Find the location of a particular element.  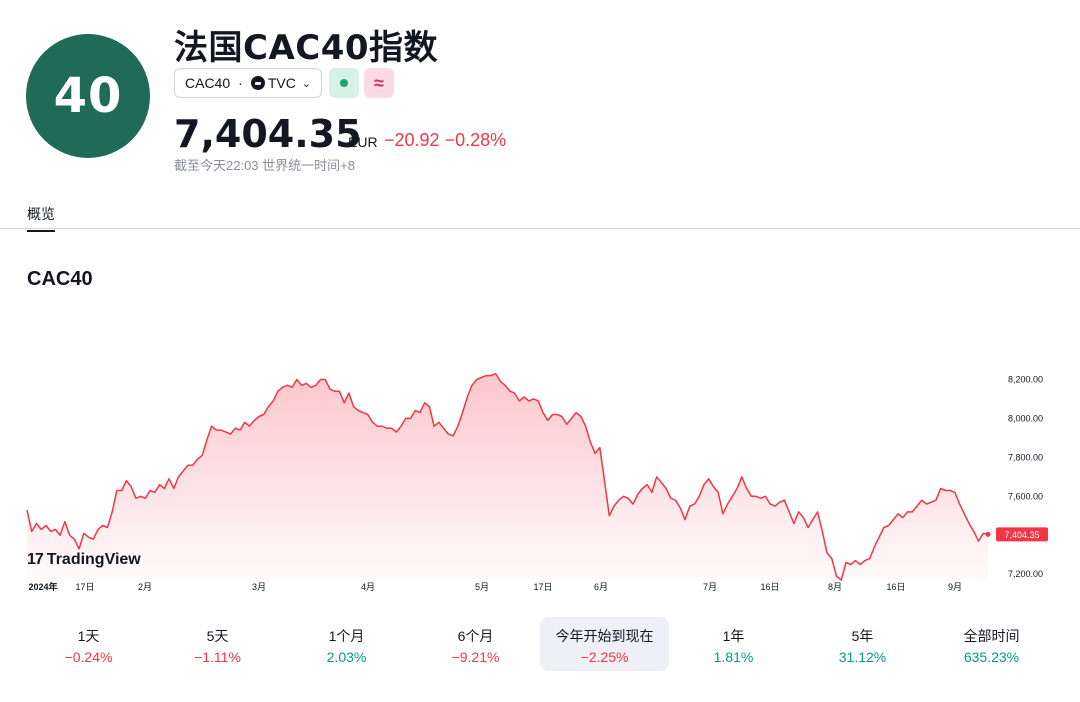

y-tick-label: 8,000.00 is located at coordinates (1025, 418).